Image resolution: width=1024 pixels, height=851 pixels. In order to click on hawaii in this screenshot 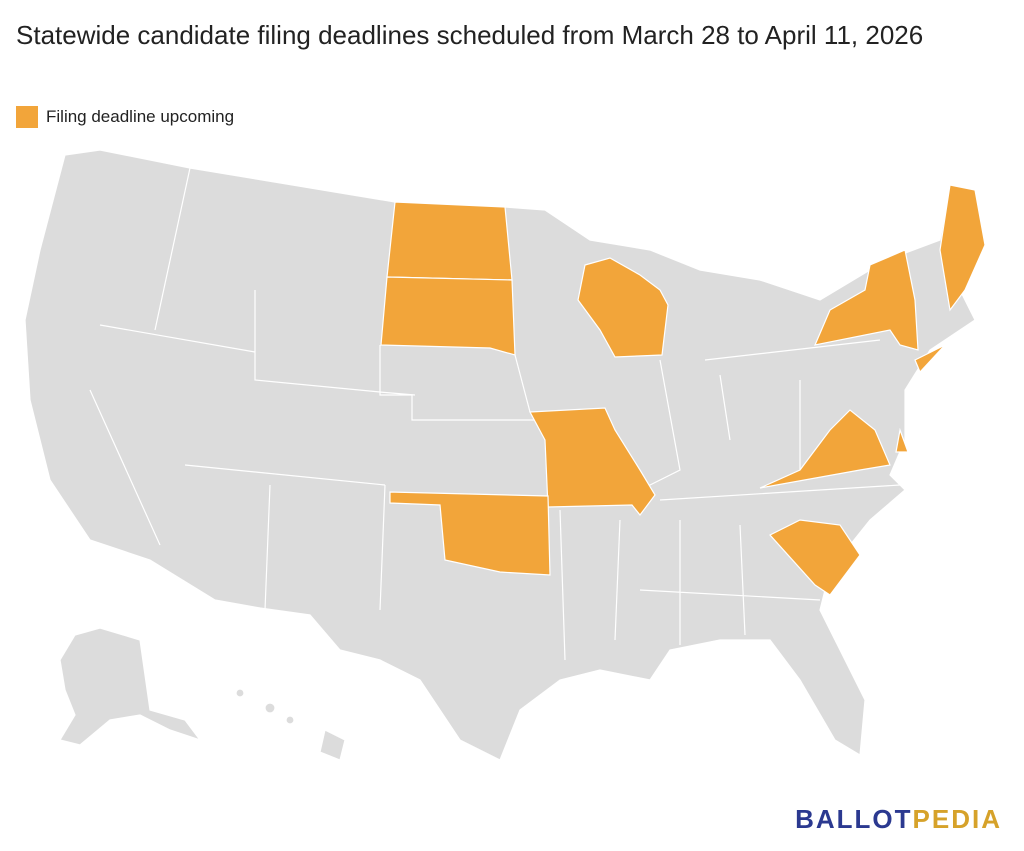, I will do `click(290, 724)`.